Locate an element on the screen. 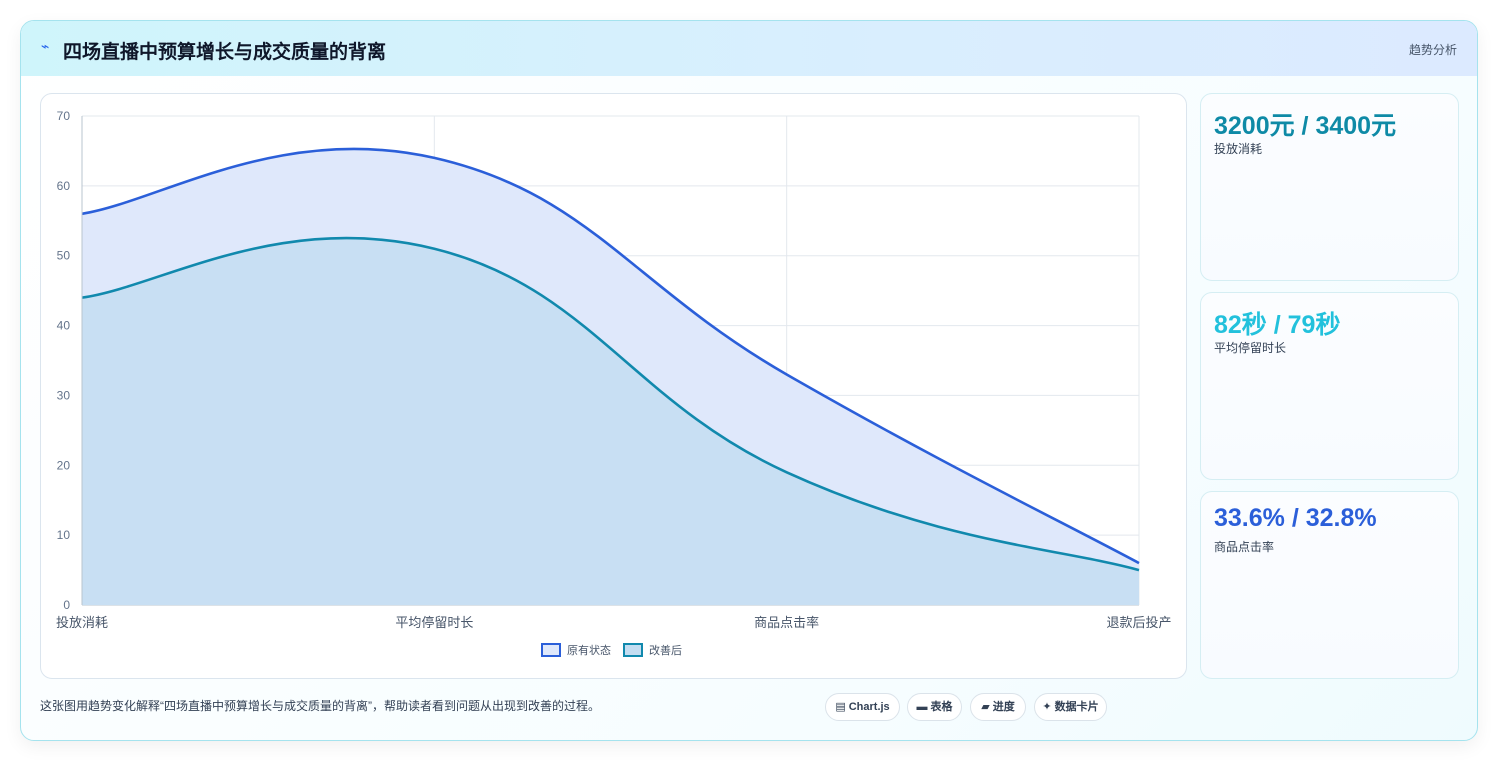 Image resolution: width=1498 pixels, height=761 pixels. trend-icon: ⌁ is located at coordinates (45, 46).